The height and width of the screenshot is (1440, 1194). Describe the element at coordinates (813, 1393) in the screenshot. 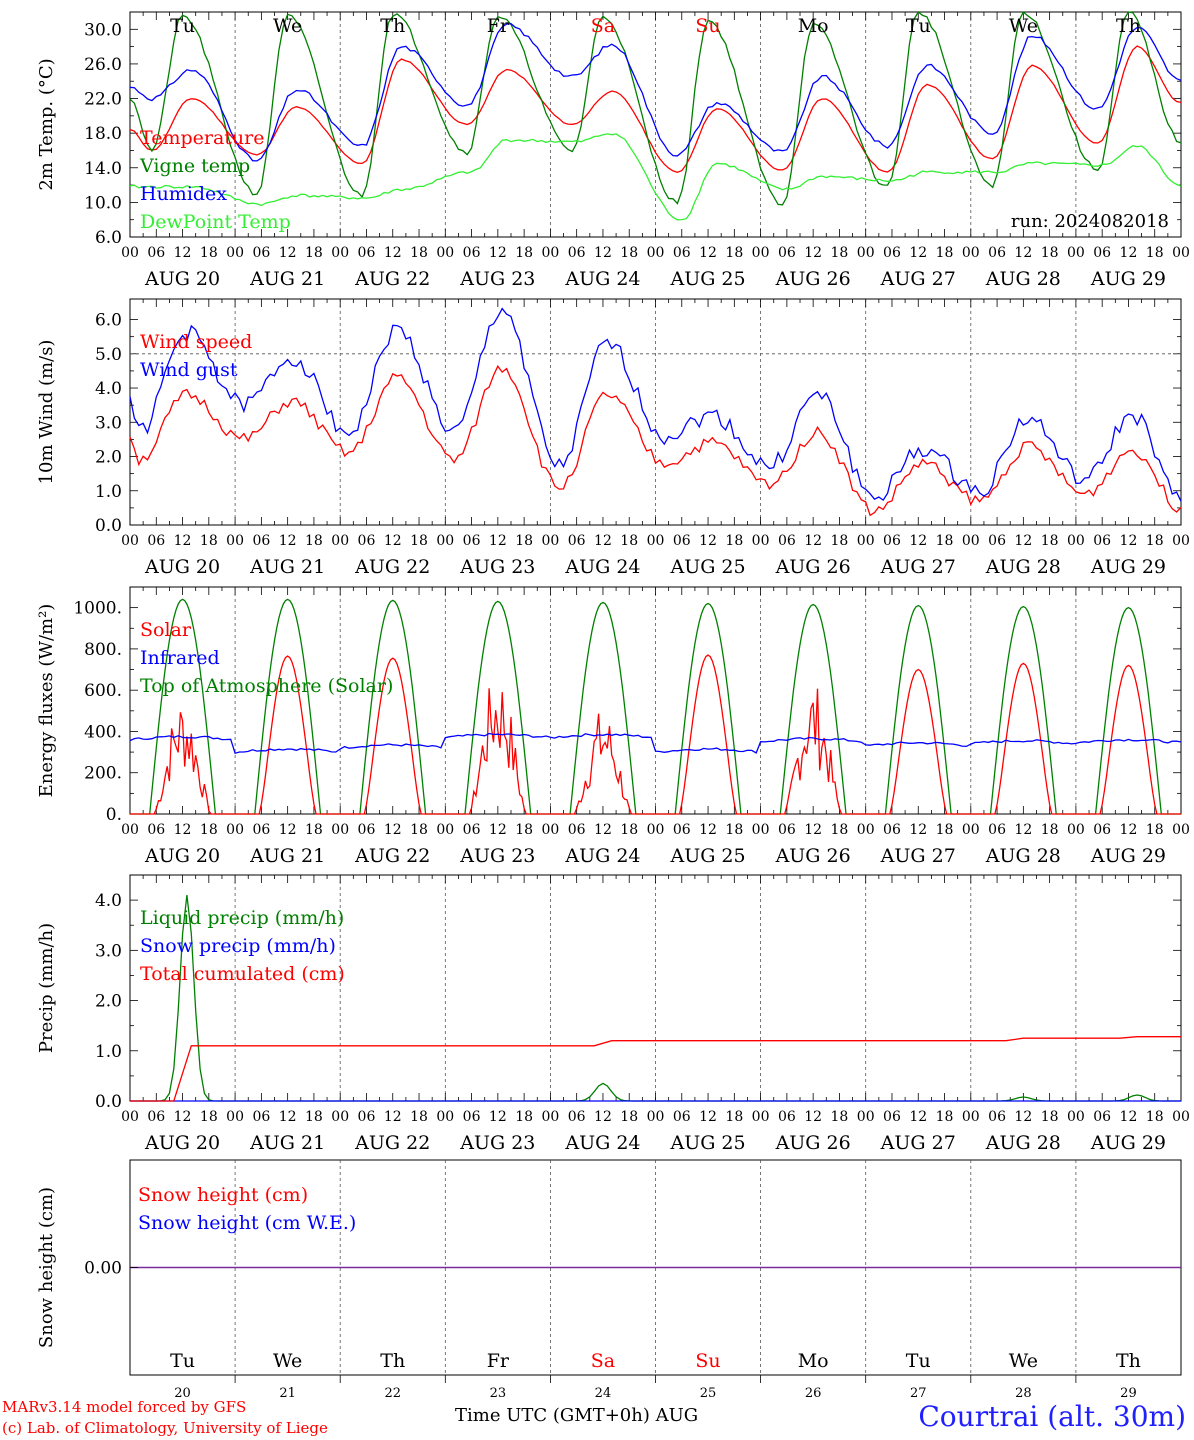

I see `snow-date-number: 26` at that location.